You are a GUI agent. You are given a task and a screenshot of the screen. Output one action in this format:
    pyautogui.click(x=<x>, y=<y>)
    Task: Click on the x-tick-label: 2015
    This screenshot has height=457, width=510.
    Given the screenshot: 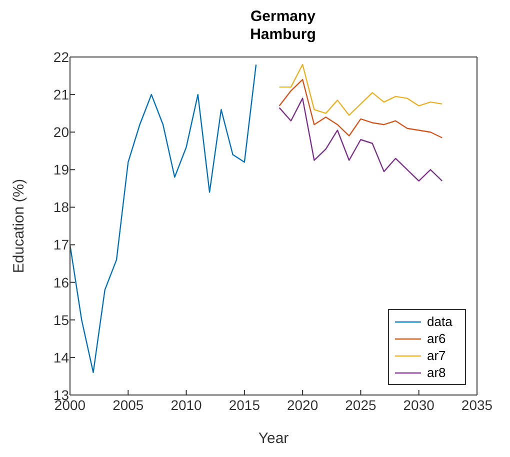 What is the action you would take?
    pyautogui.click(x=244, y=404)
    